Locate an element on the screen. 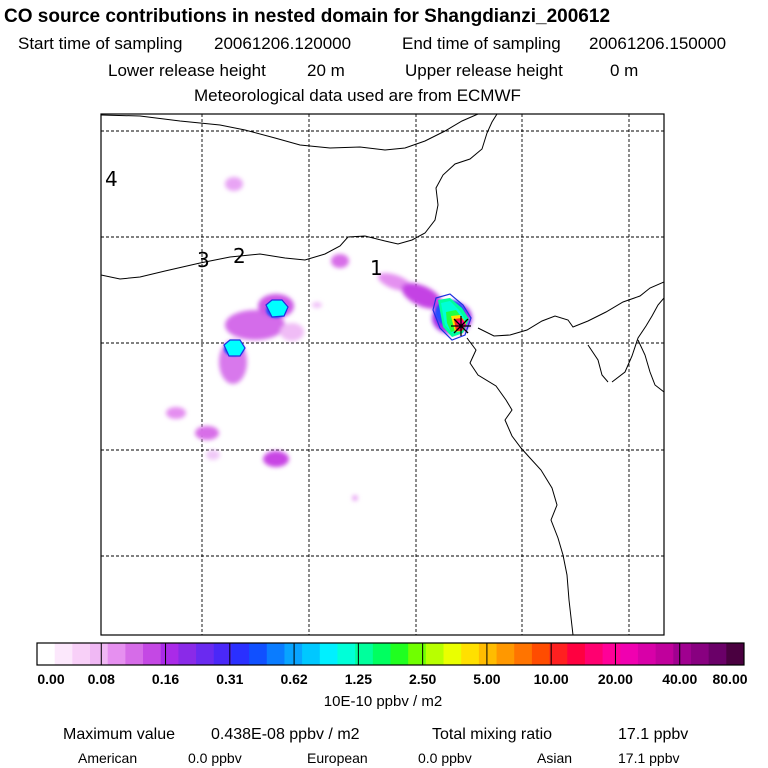  colorbar-tick-label: 10.00 is located at coordinates (551, 679).